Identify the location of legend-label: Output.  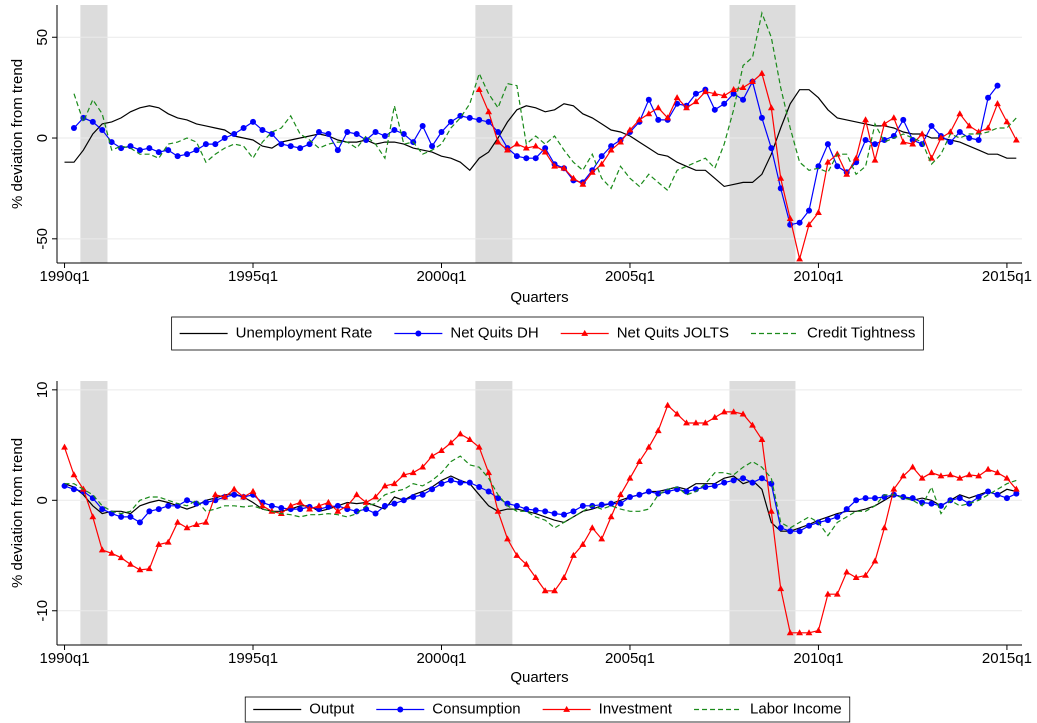
(332, 708).